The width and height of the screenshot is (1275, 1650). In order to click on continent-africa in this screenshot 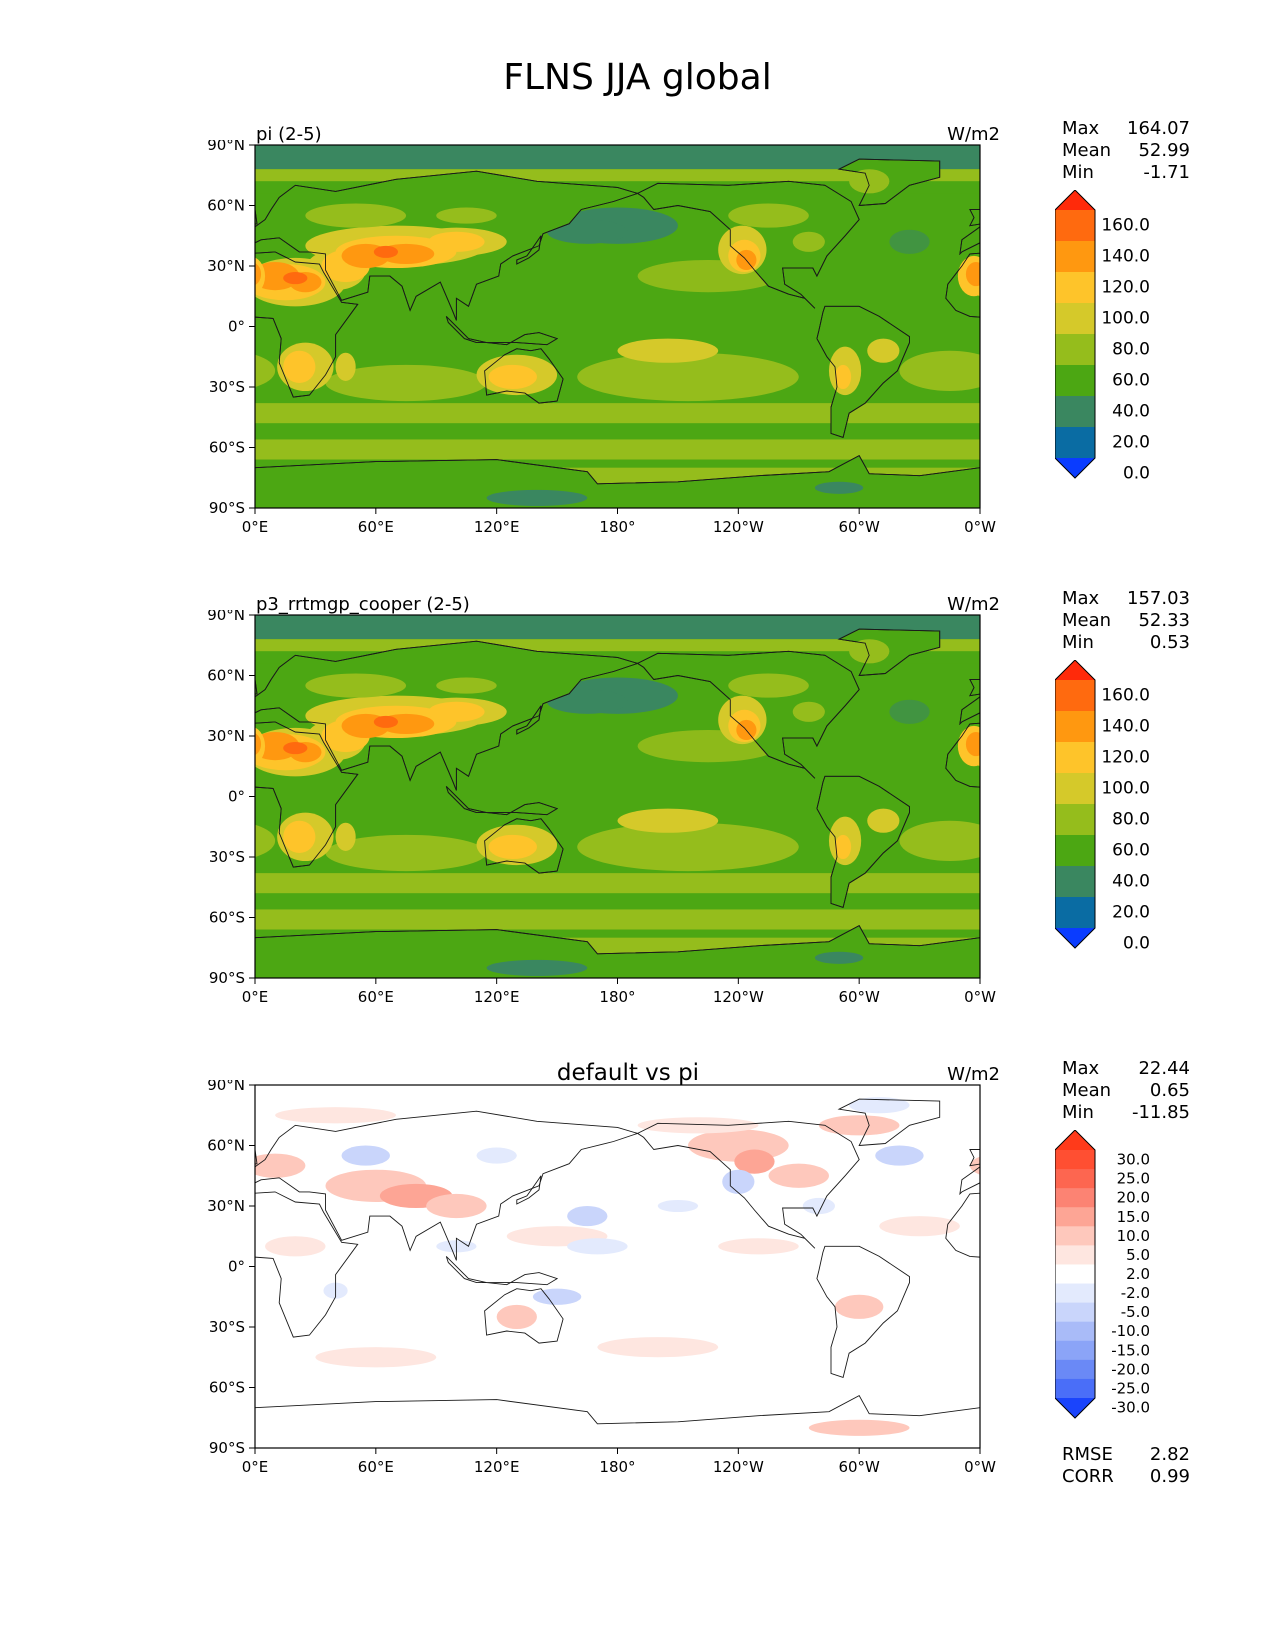, I will do `click(307, 324)`.